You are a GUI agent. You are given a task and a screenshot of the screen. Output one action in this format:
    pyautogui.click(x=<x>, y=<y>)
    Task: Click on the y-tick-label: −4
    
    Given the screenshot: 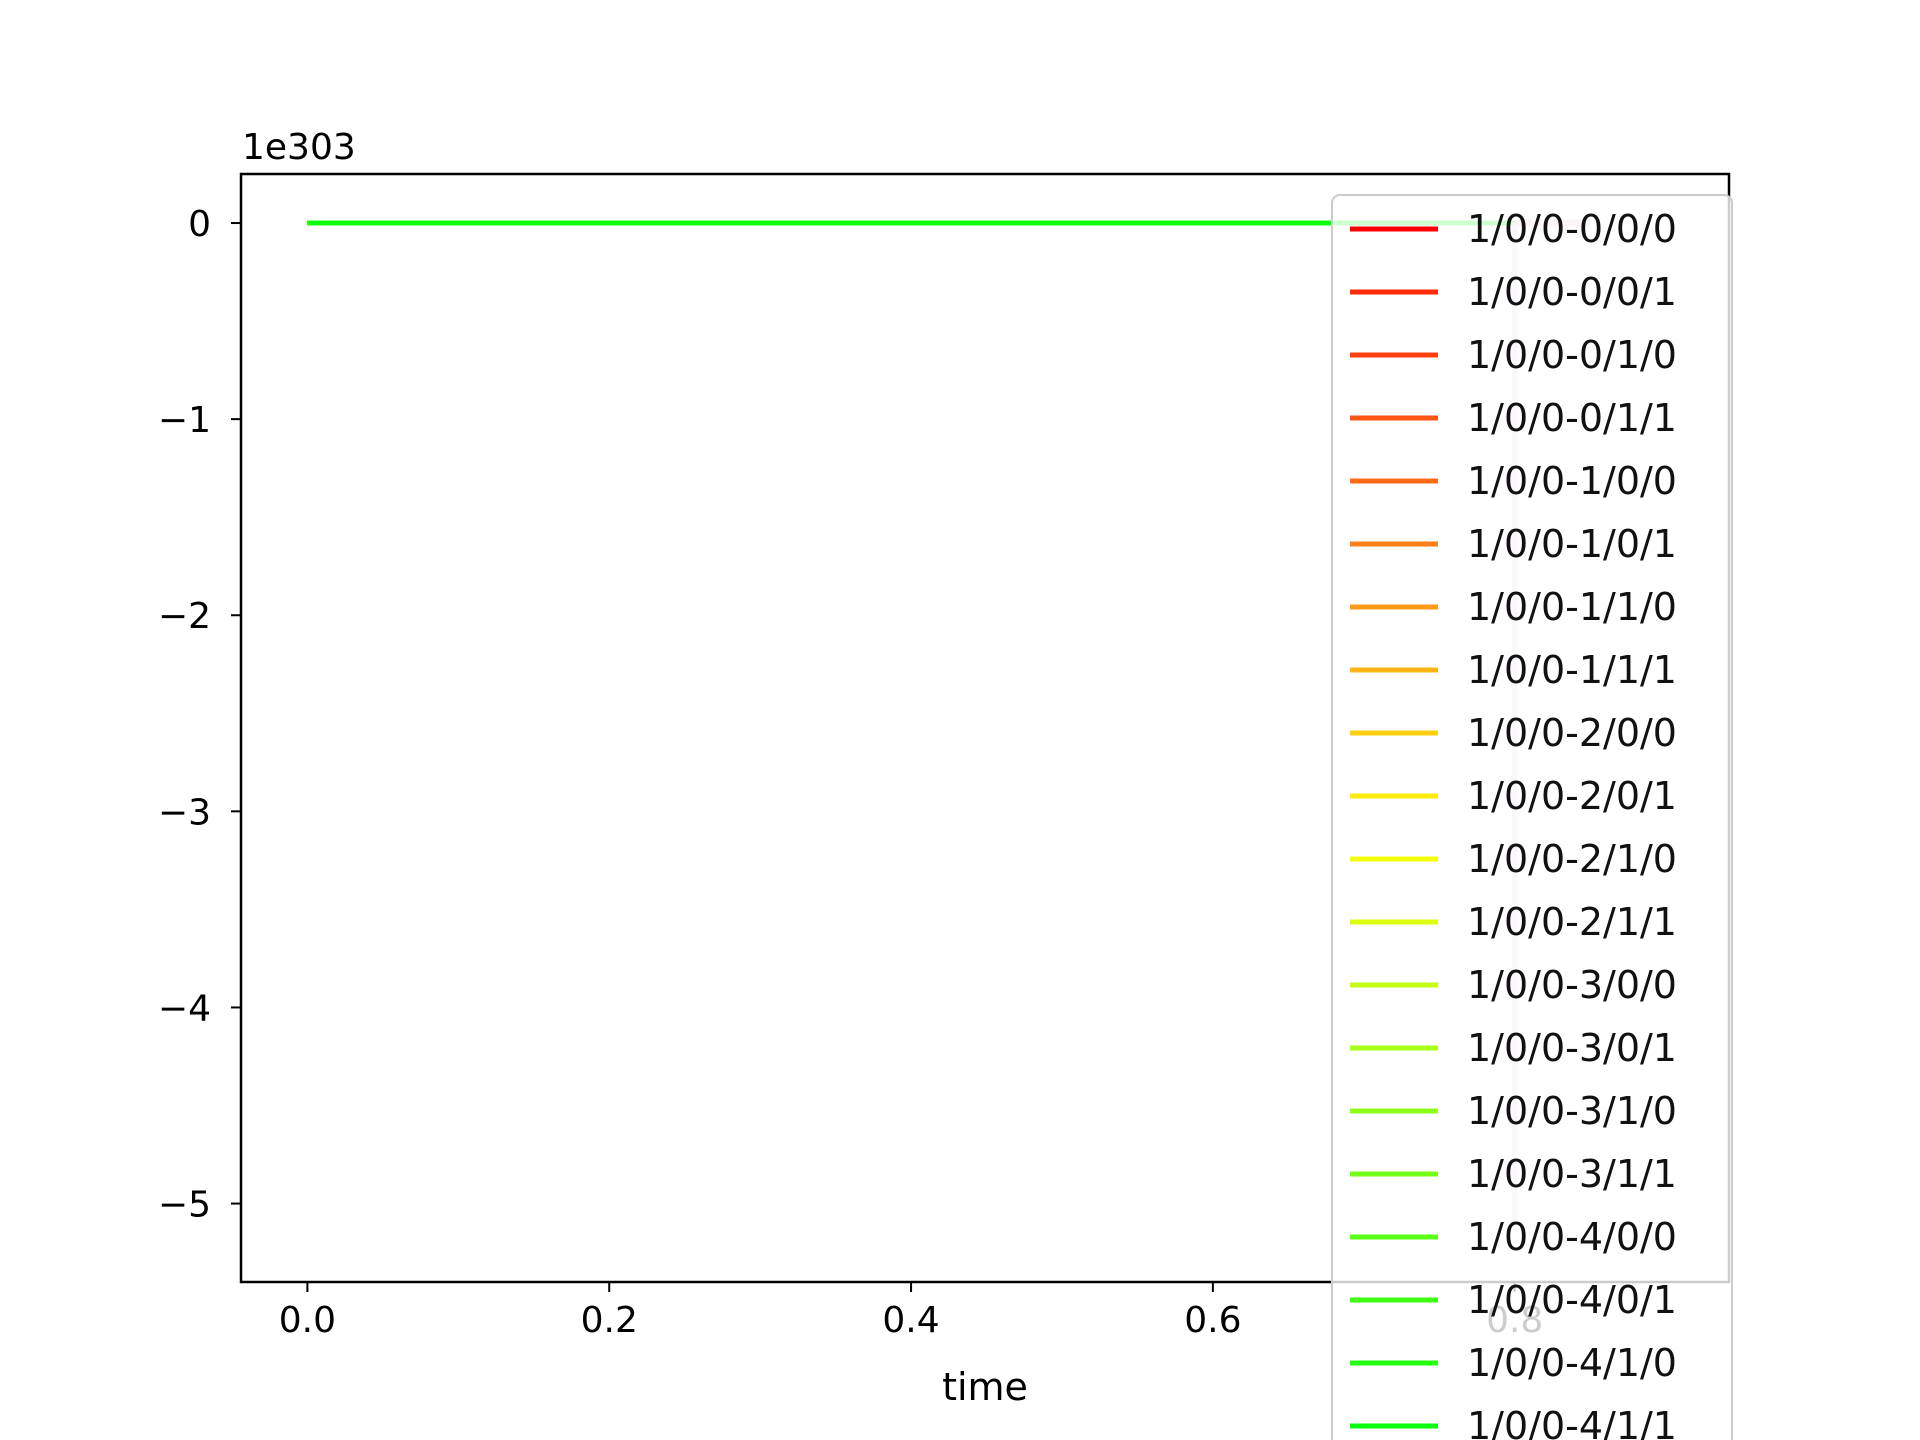 What is the action you would take?
    pyautogui.click(x=184, y=1008)
    